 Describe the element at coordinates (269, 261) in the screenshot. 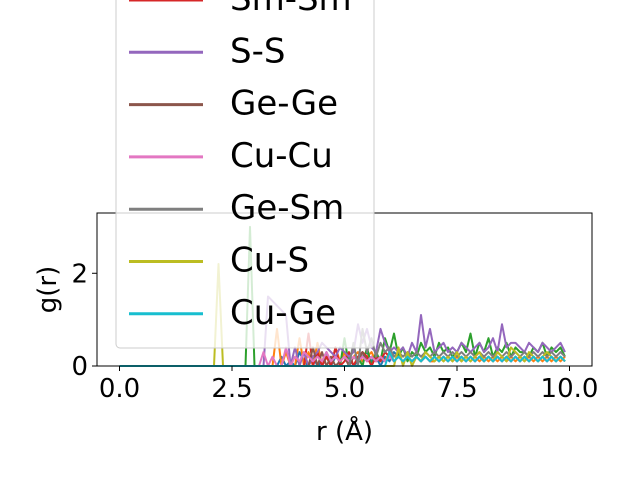

I see `legend-label: Cu-S` at that location.